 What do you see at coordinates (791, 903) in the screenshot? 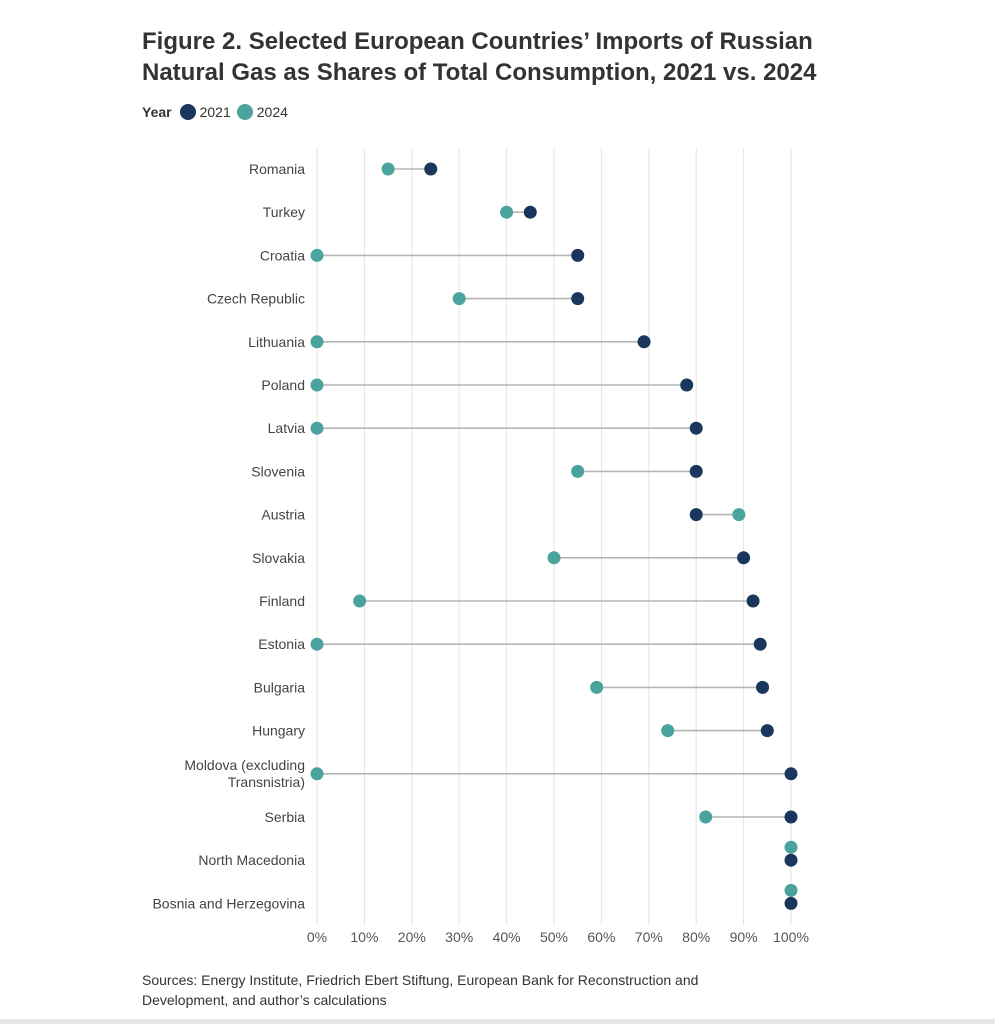
I see `point-2021-bosnia-and-herzegovina` at bounding box center [791, 903].